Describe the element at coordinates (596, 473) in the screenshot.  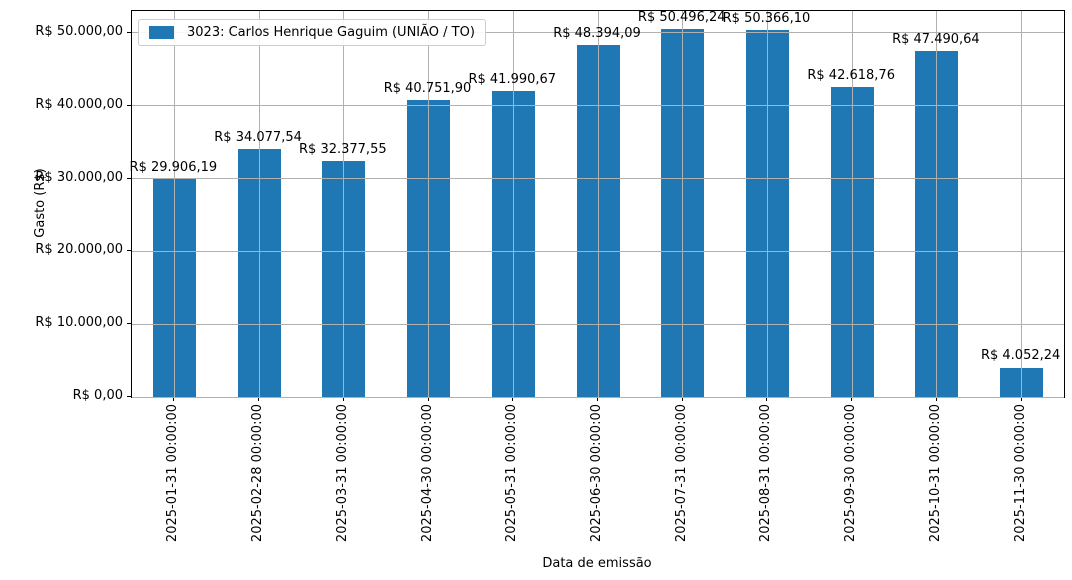
I see `x-tick-label: 2025-06-30 00:00:00` at that location.